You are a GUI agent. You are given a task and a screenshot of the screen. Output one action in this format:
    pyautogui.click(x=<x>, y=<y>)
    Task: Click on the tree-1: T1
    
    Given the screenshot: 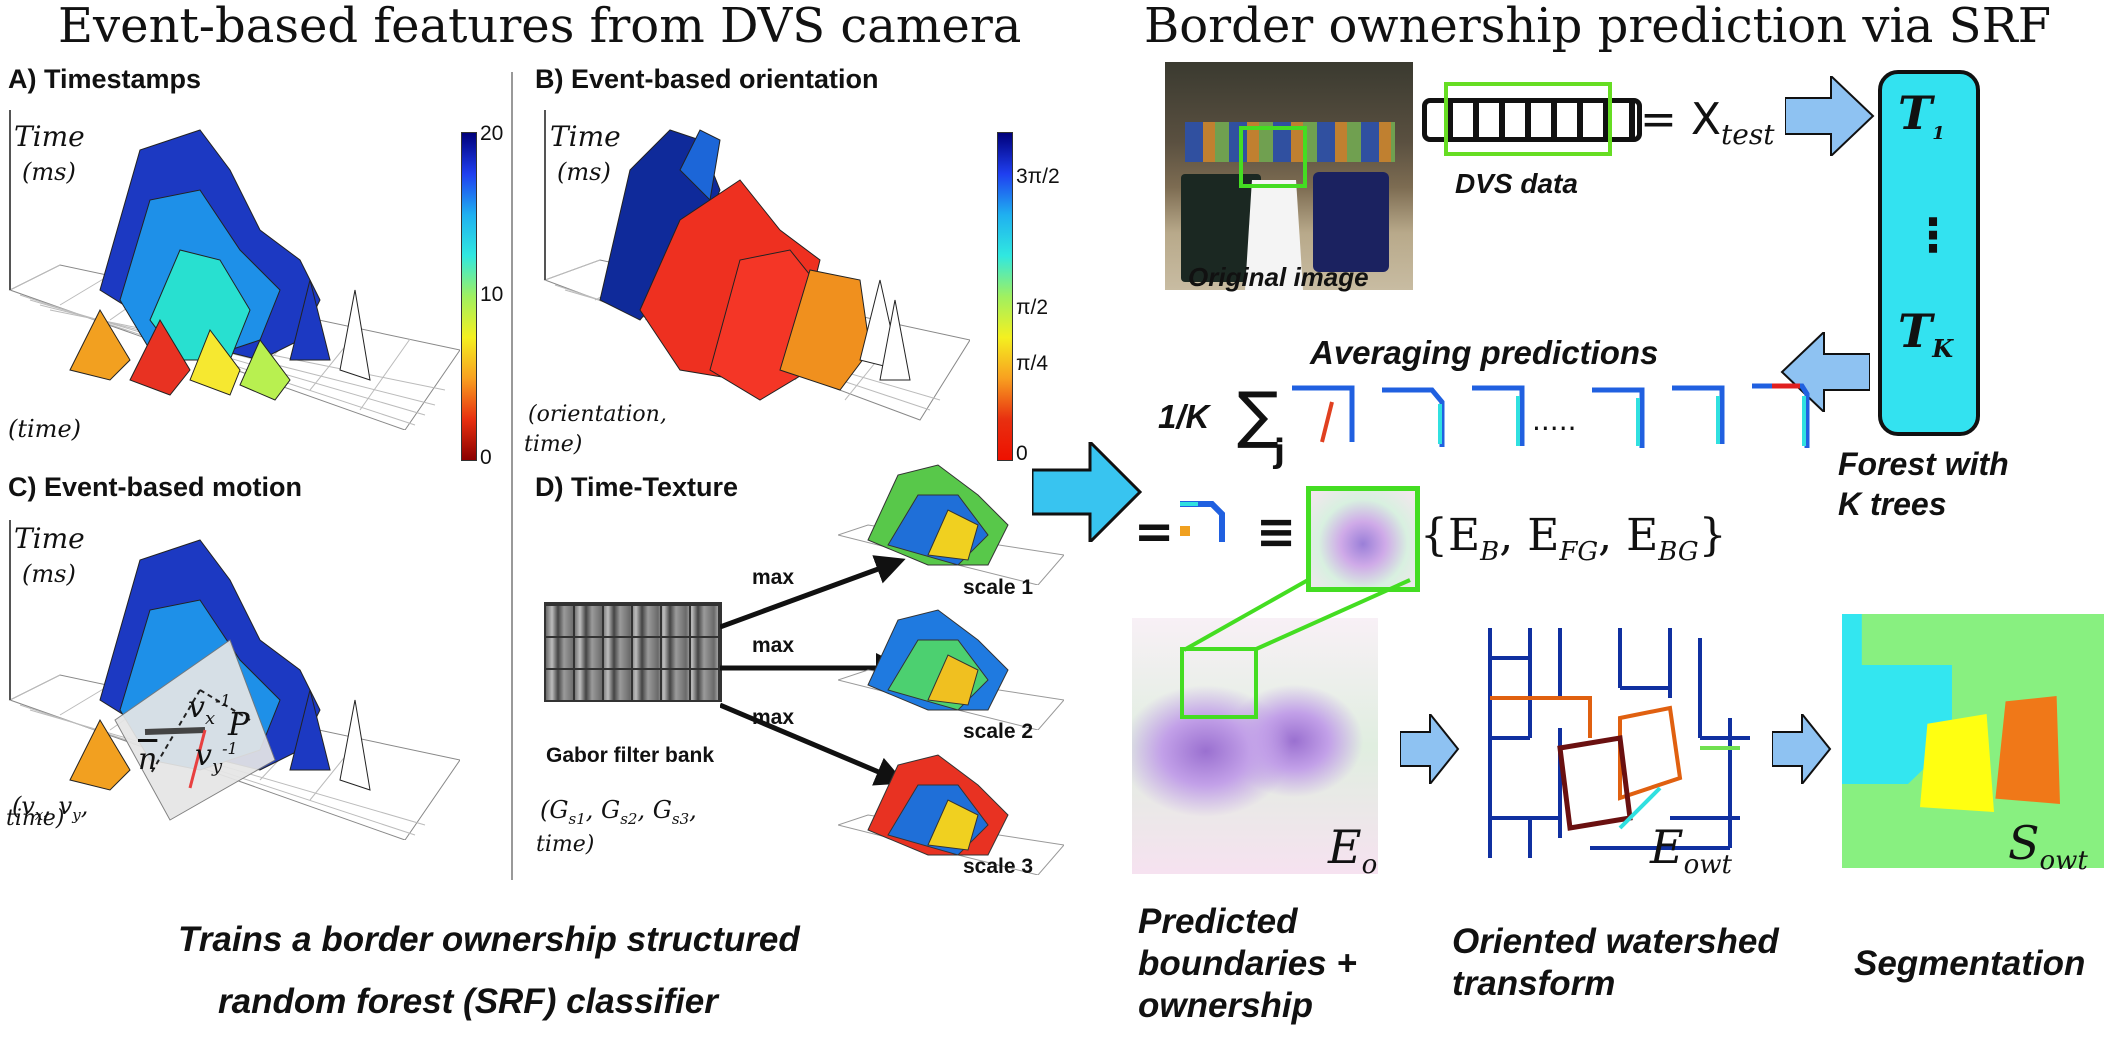 What is the action you would take?
    pyautogui.click(x=1921, y=115)
    